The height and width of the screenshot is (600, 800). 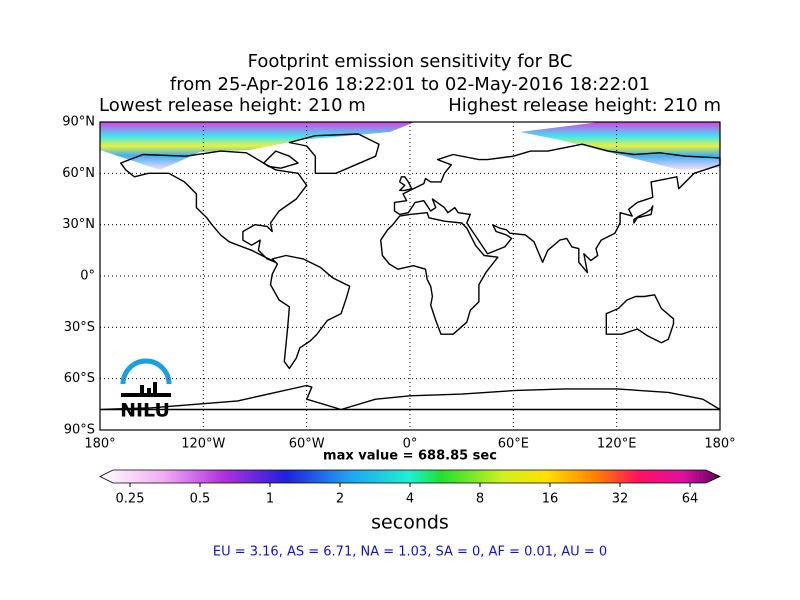 I want to click on y-tick-label: 0°, so click(x=87, y=276).